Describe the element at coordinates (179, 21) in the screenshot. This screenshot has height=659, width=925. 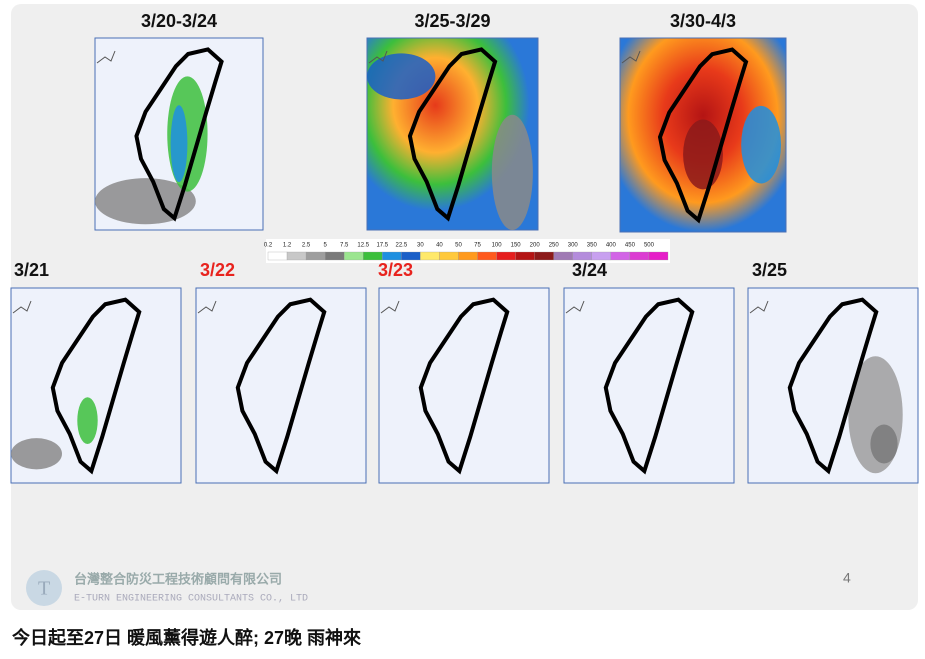
I see `period-title: 3/20-3/24` at that location.